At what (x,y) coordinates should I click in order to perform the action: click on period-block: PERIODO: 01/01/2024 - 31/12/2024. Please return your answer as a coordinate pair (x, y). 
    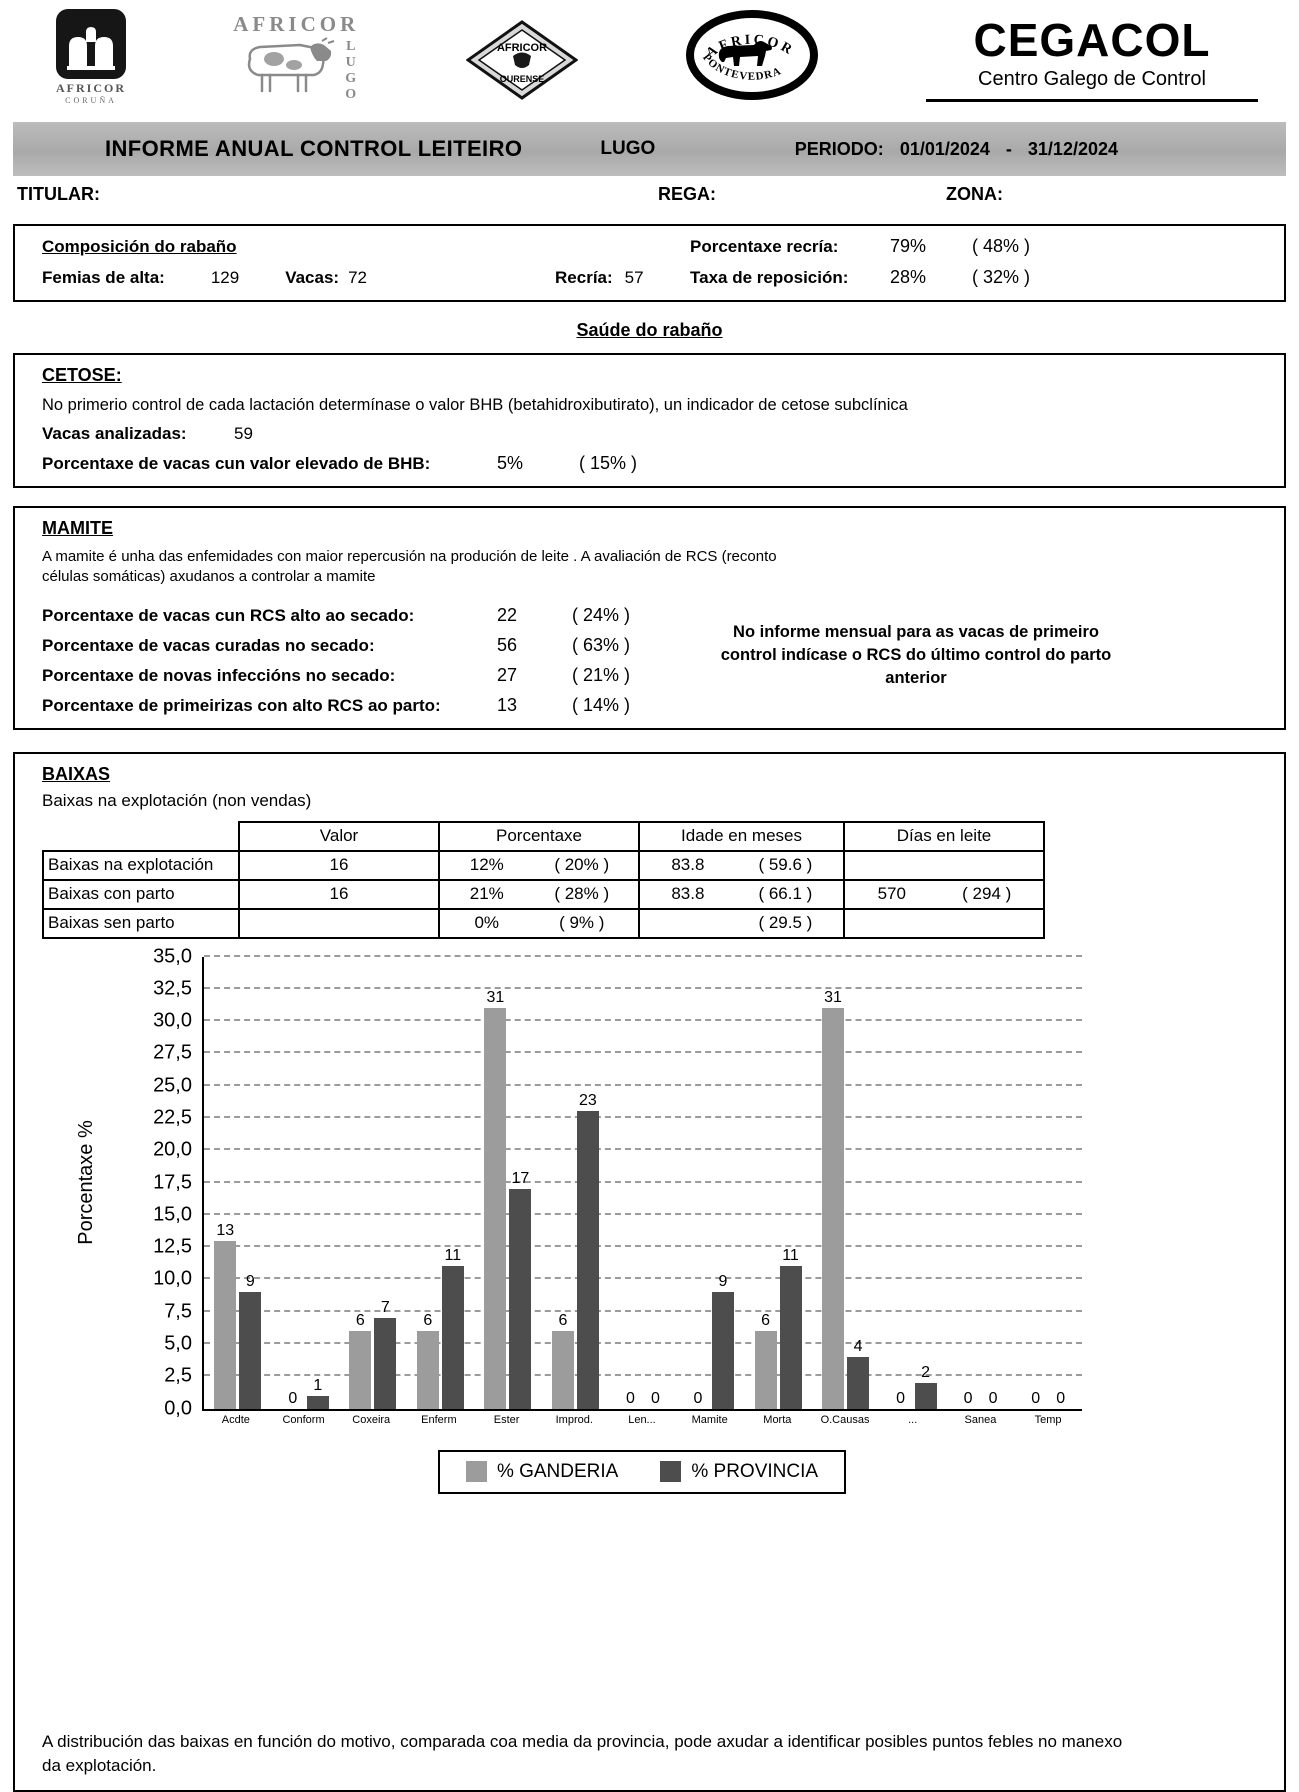
    Looking at the image, I should click on (956, 149).